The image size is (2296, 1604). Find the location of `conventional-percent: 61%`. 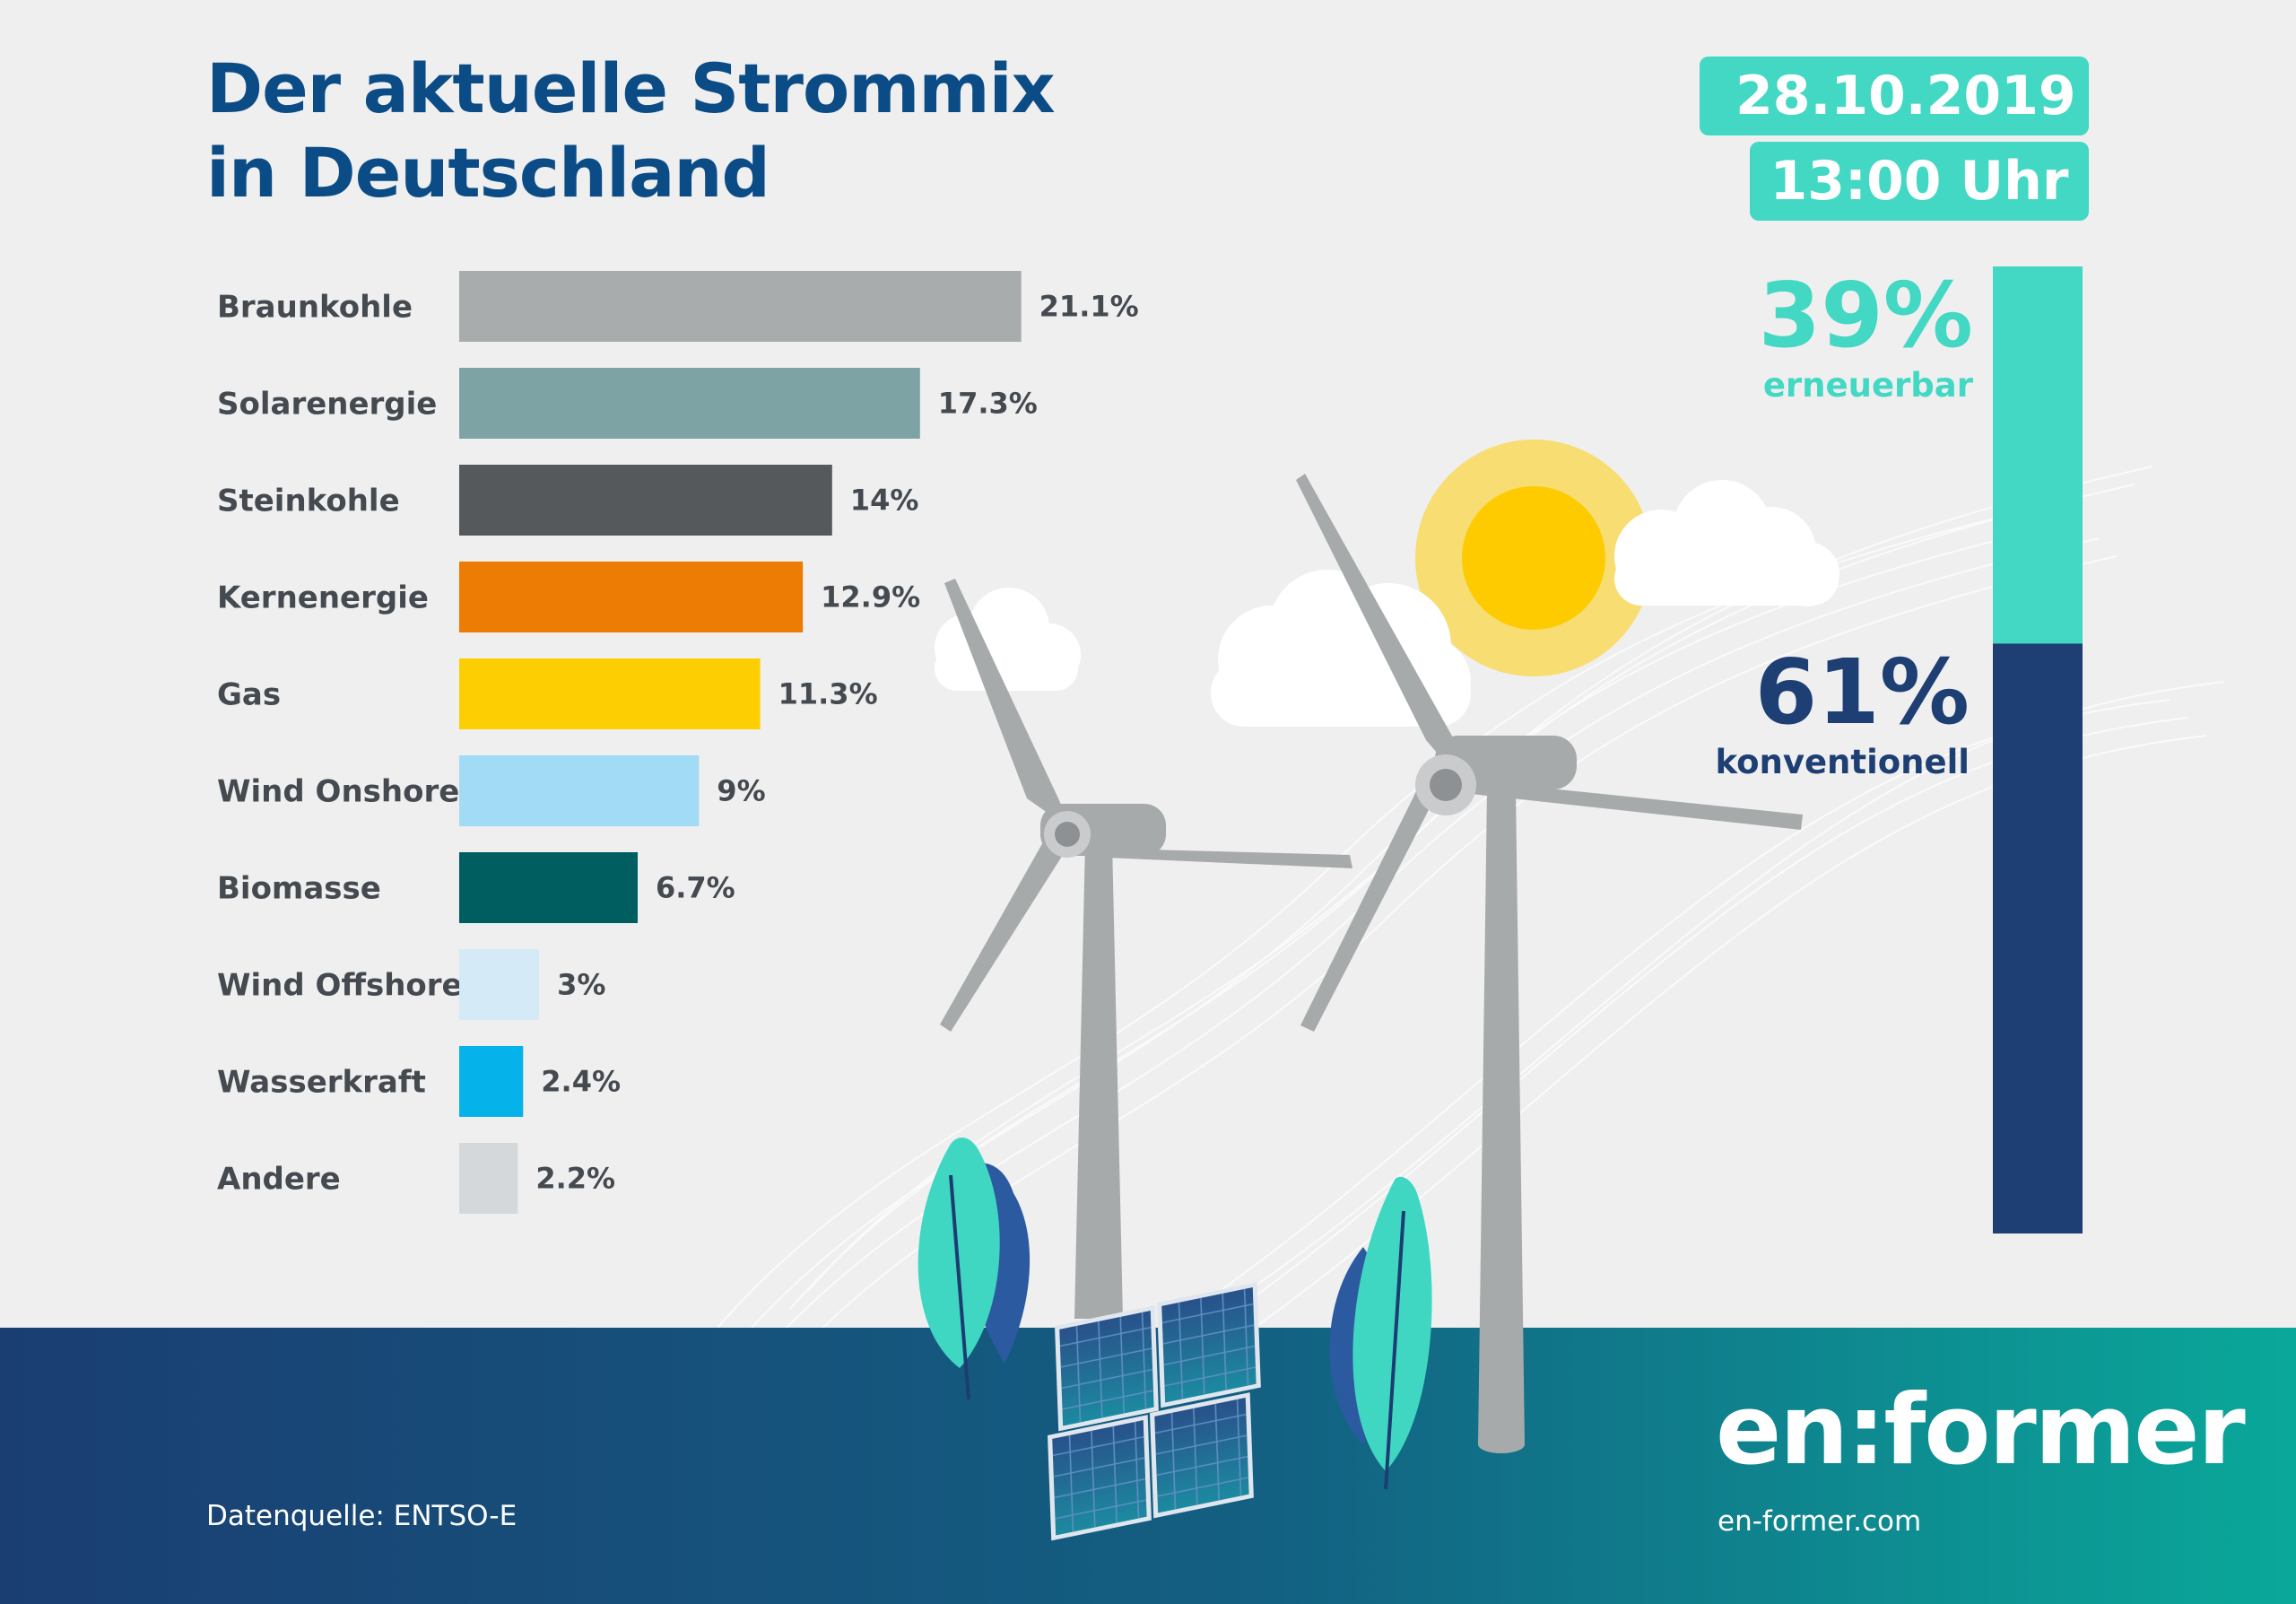

conventional-percent: 61% is located at coordinates (1862, 692).